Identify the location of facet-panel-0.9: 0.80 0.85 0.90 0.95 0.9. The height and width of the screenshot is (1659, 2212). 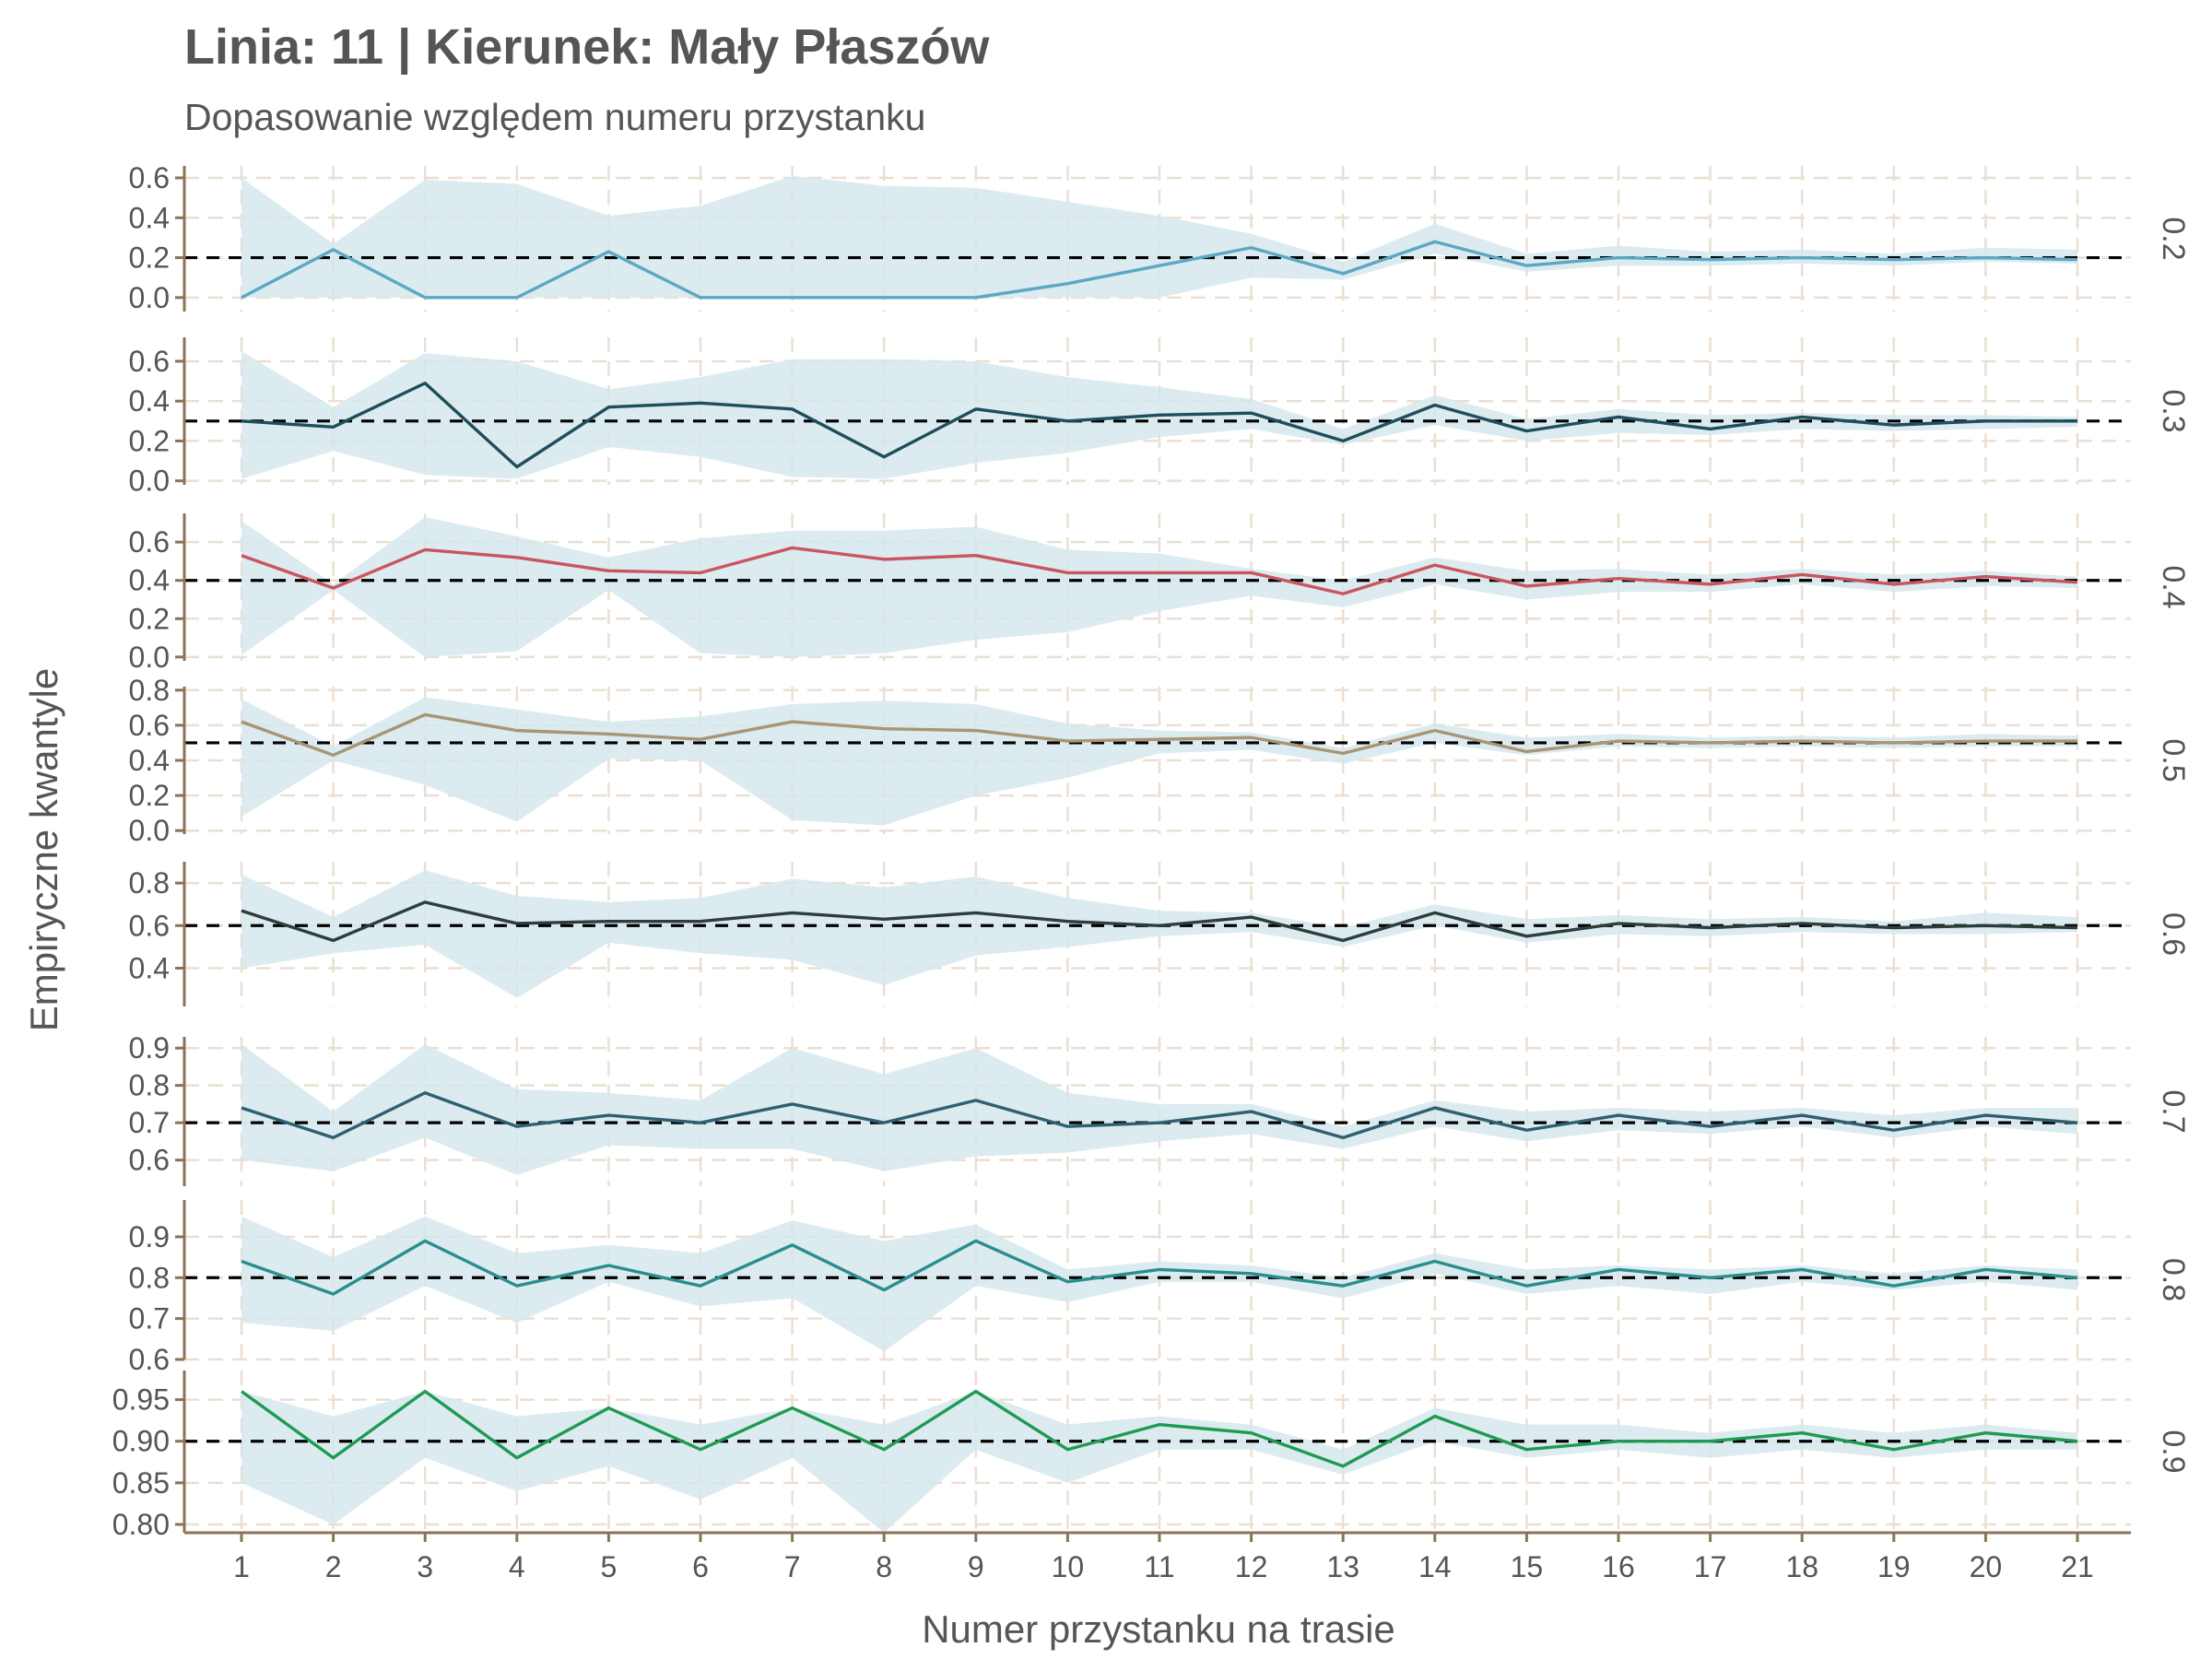
(1151, 1456).